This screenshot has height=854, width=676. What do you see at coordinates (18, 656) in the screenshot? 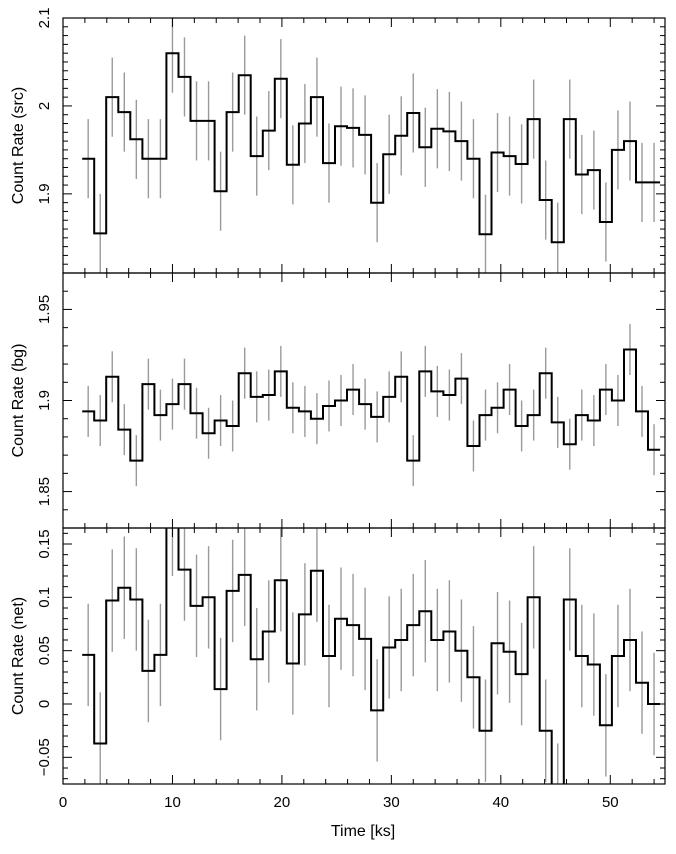
I see `y-axis-label-net: Count Rate (net)` at bounding box center [18, 656].